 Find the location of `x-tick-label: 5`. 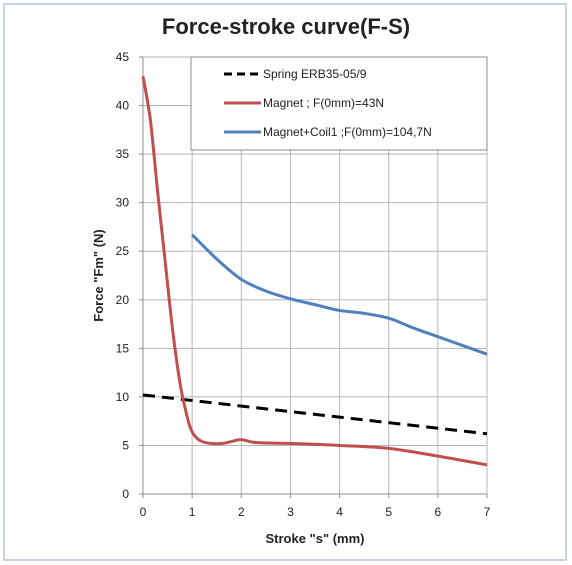

x-tick-label: 5 is located at coordinates (388, 512).